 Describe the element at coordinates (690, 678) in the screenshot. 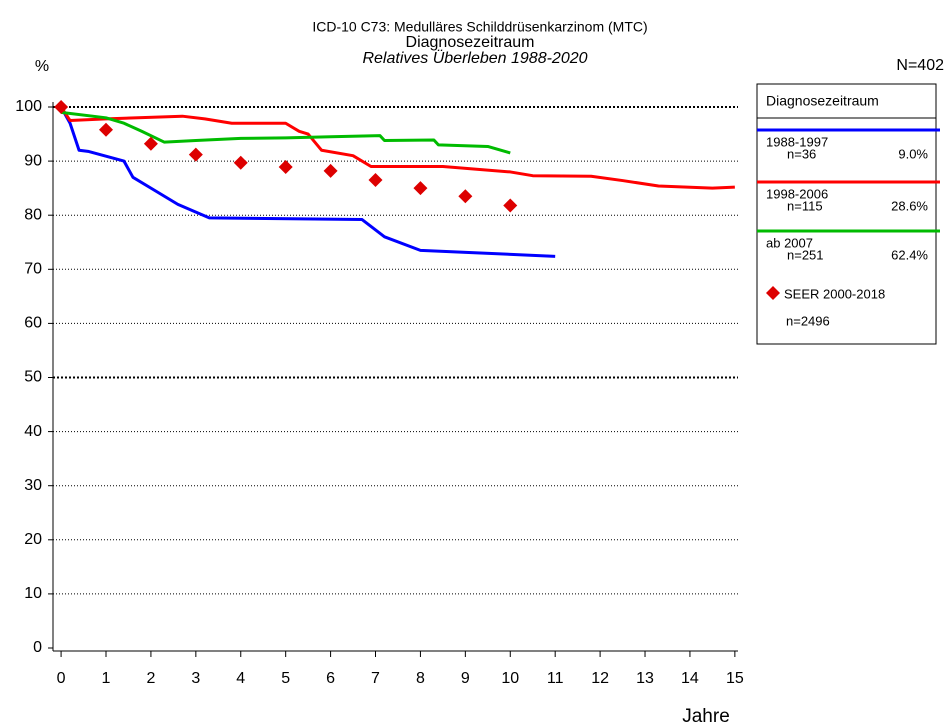

I see `x-tick-label: 14` at that location.